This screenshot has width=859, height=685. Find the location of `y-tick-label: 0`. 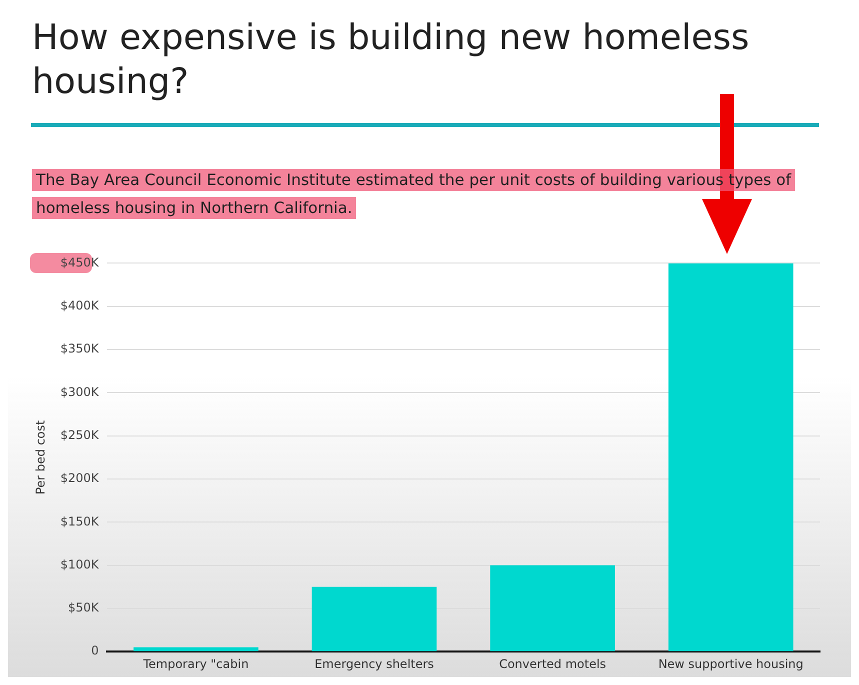

y-tick-label: 0 is located at coordinates (95, 651).